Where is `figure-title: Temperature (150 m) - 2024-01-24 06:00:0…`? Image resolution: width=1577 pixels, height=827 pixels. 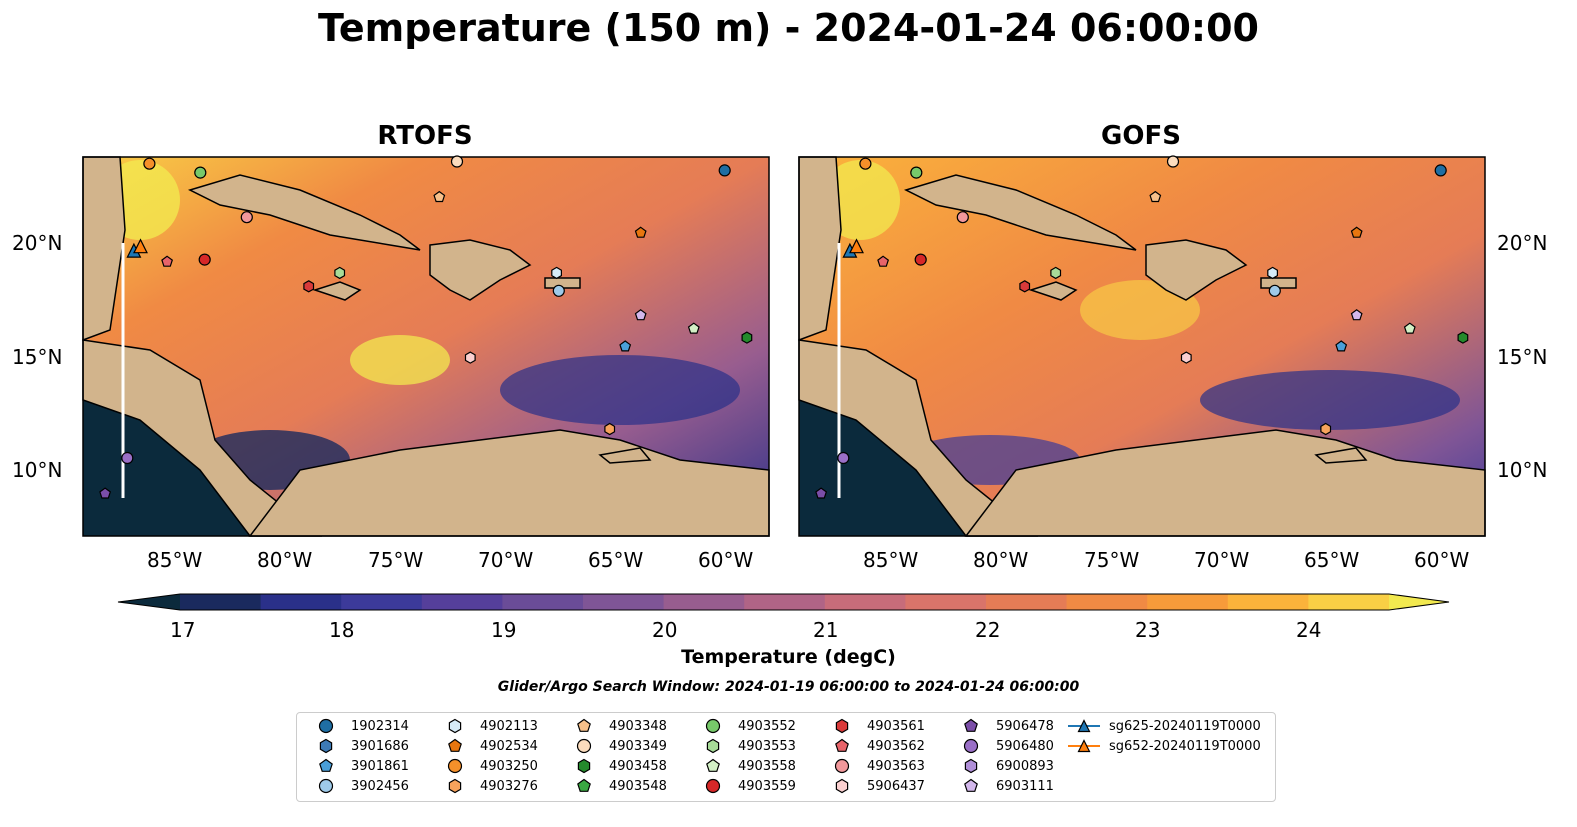 figure-title: Temperature (150 m) - 2024-01-24 06:00:0… is located at coordinates (788, 28).